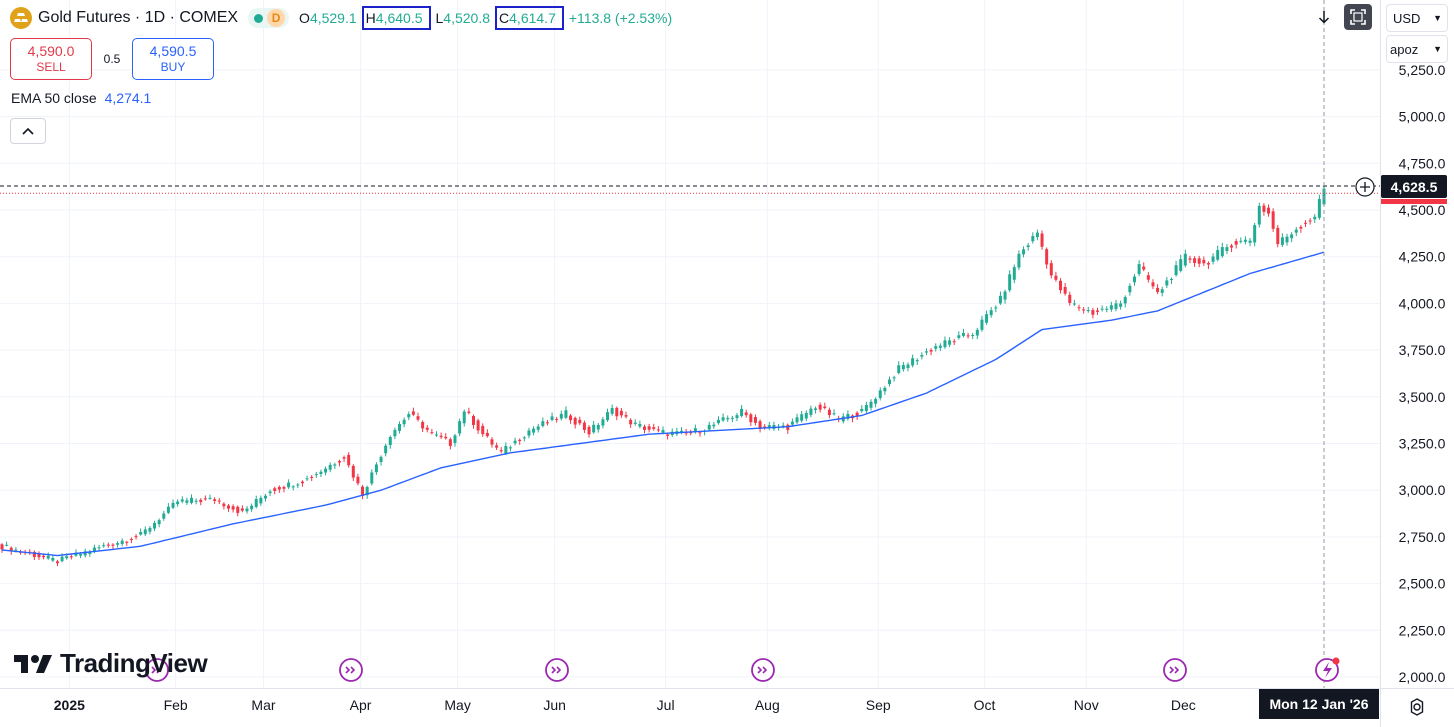 Image resolution: width=1454 pixels, height=727 pixels. I want to click on time-axis-label: Apr, so click(361, 705).